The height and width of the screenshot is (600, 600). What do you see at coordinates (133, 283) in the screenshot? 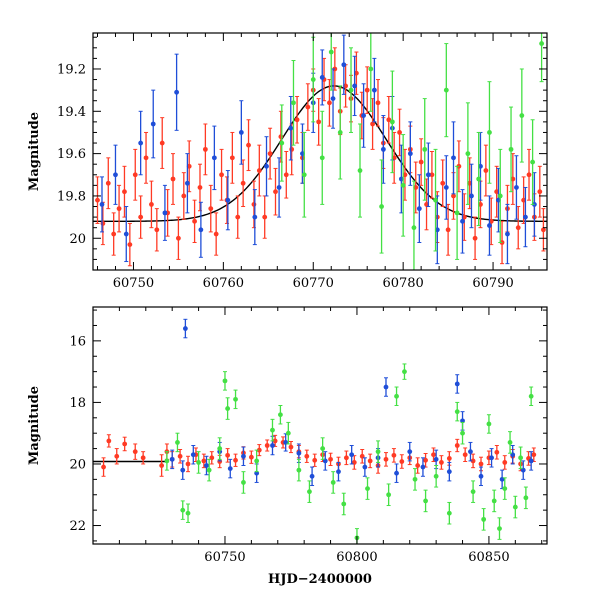
I see `zoom-x-tick-label: 60750` at bounding box center [133, 283].